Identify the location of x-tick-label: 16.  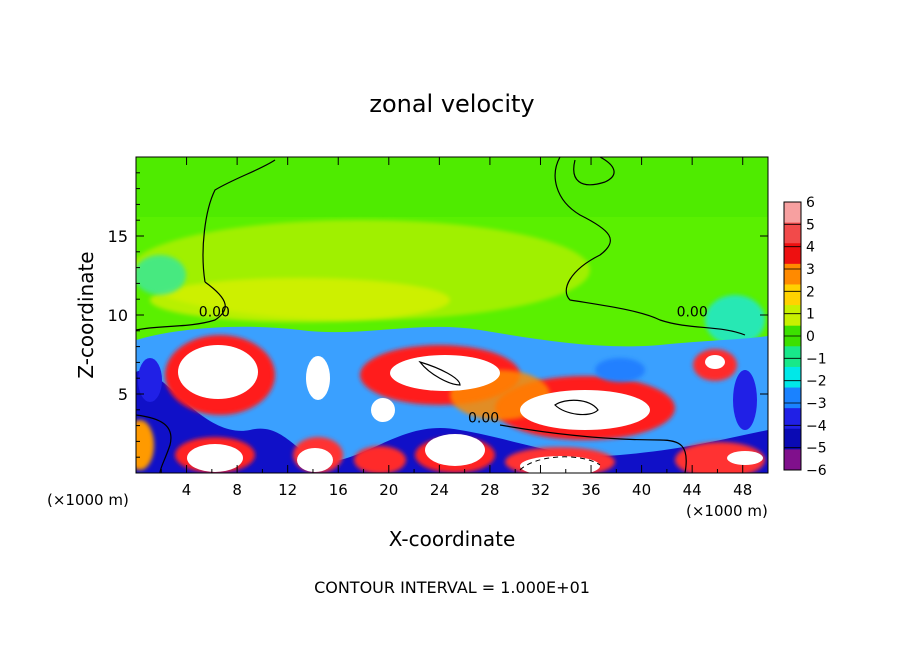
(338, 490).